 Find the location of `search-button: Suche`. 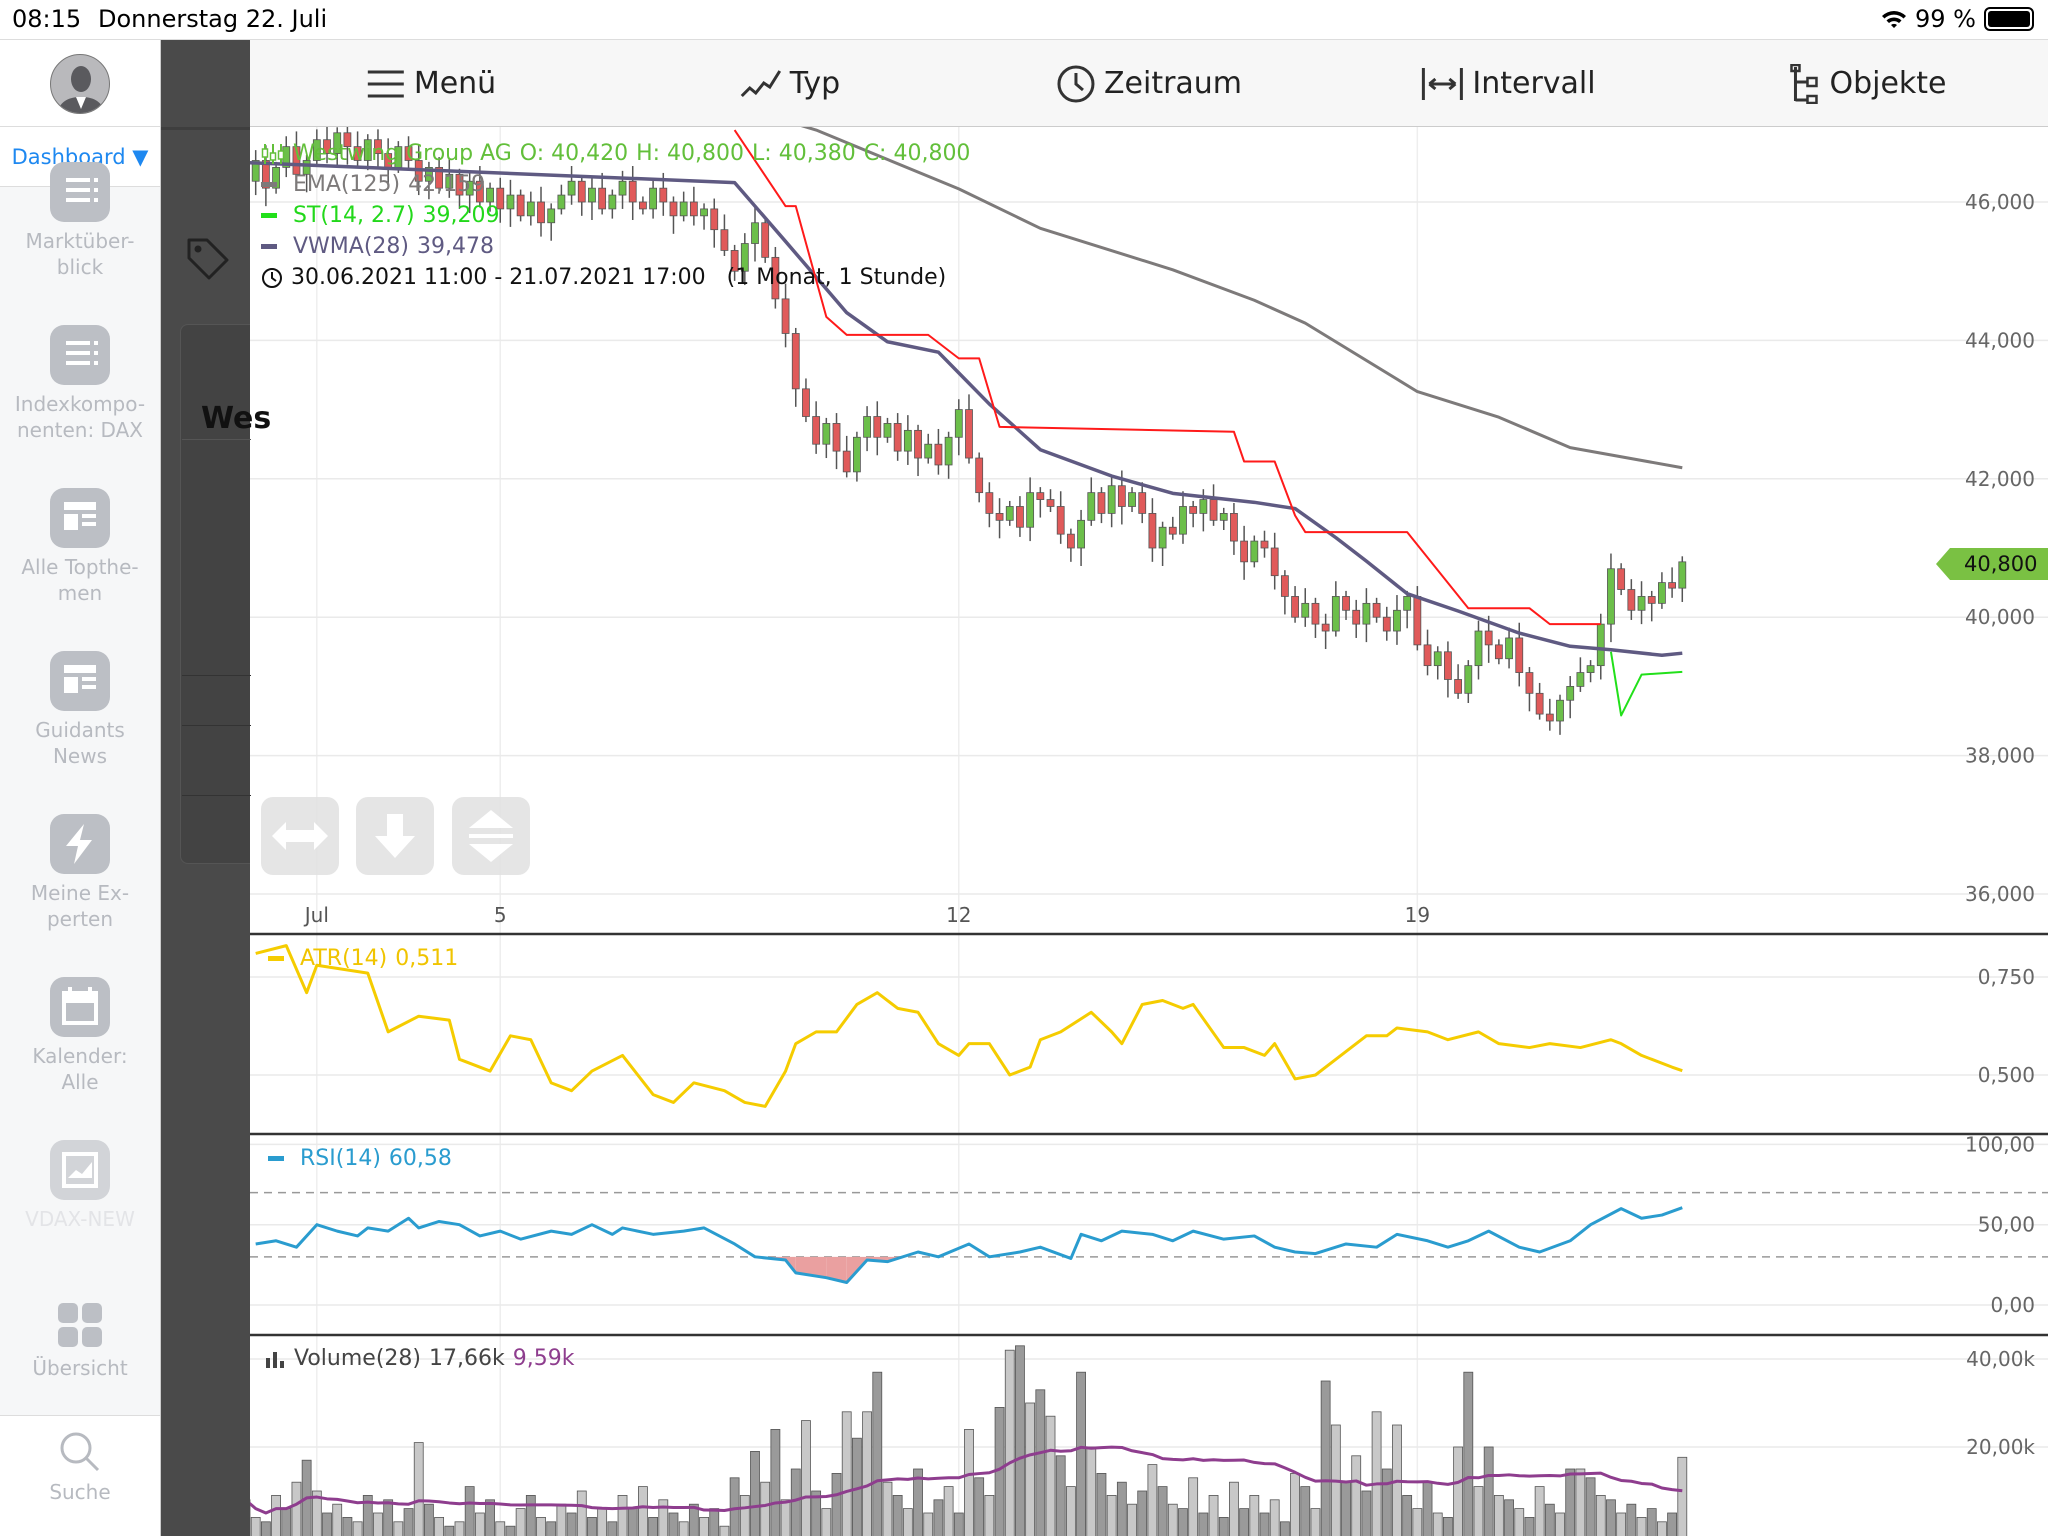

search-button: Suche is located at coordinates (80, 1475).